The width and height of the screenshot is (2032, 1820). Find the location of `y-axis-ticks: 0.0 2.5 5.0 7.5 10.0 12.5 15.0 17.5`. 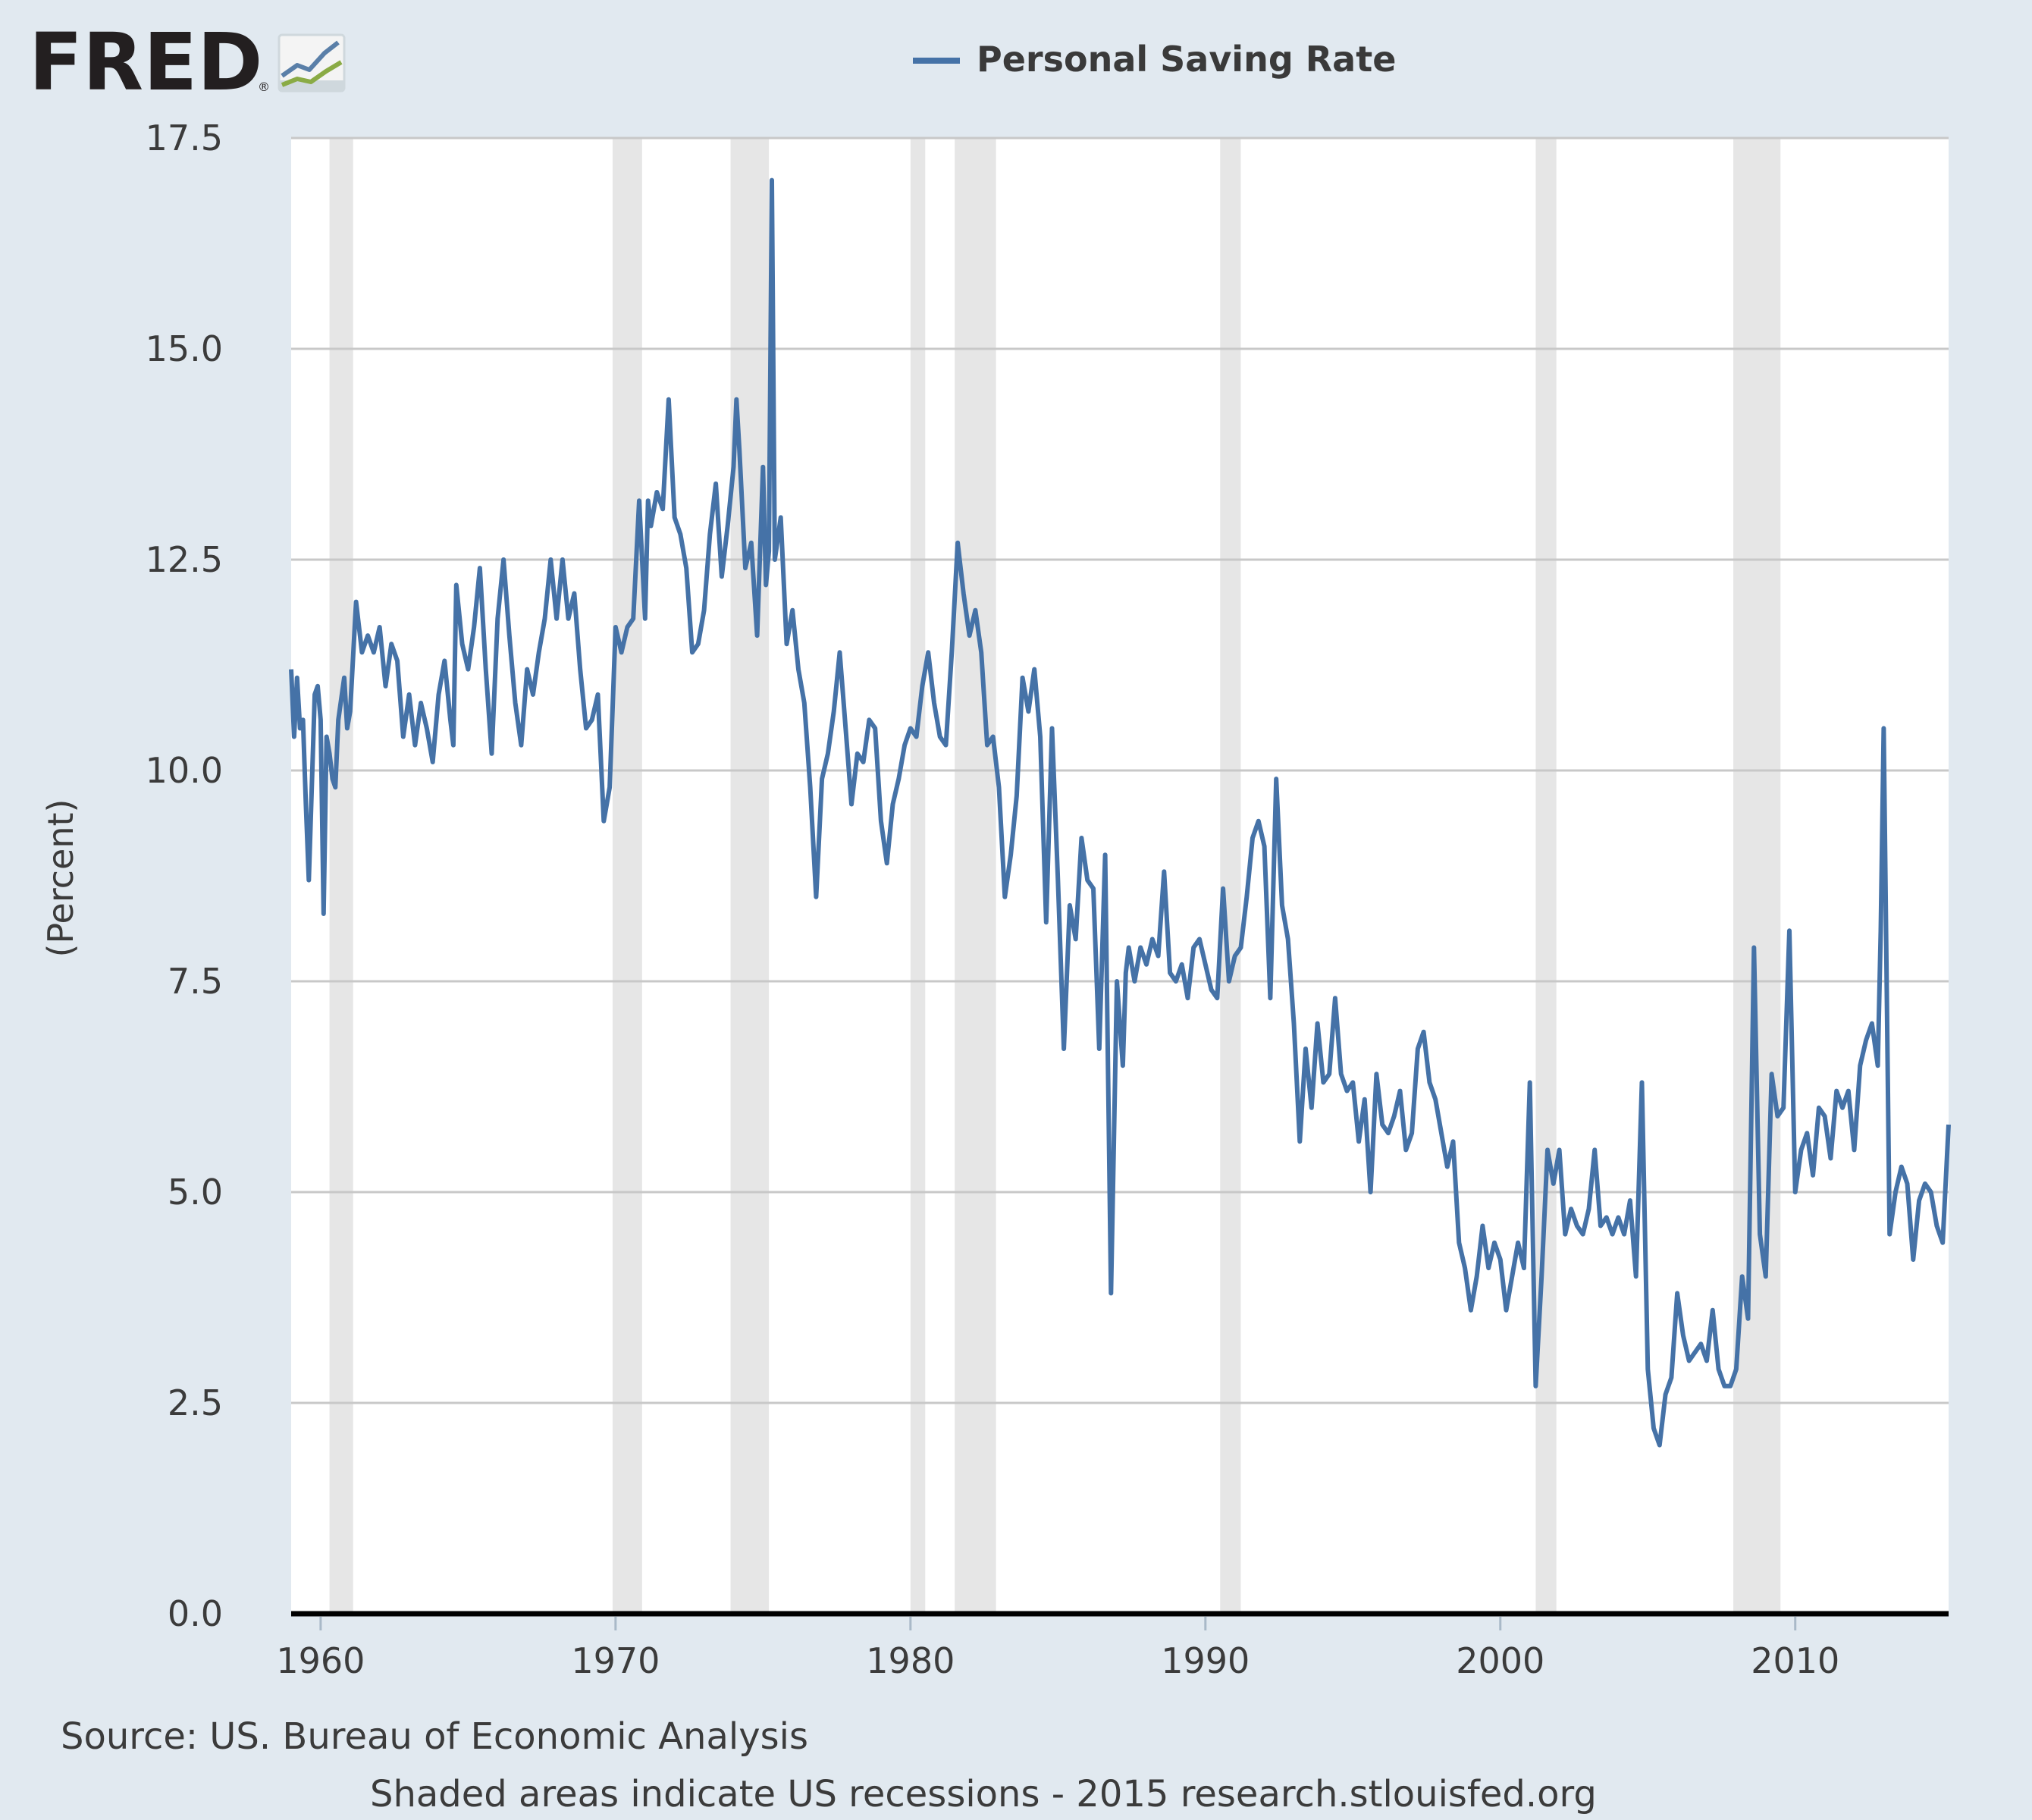

y-axis-ticks: 0.0 2.5 5.0 7.5 10.0 12.5 15.0 17.5 is located at coordinates (184, 876).